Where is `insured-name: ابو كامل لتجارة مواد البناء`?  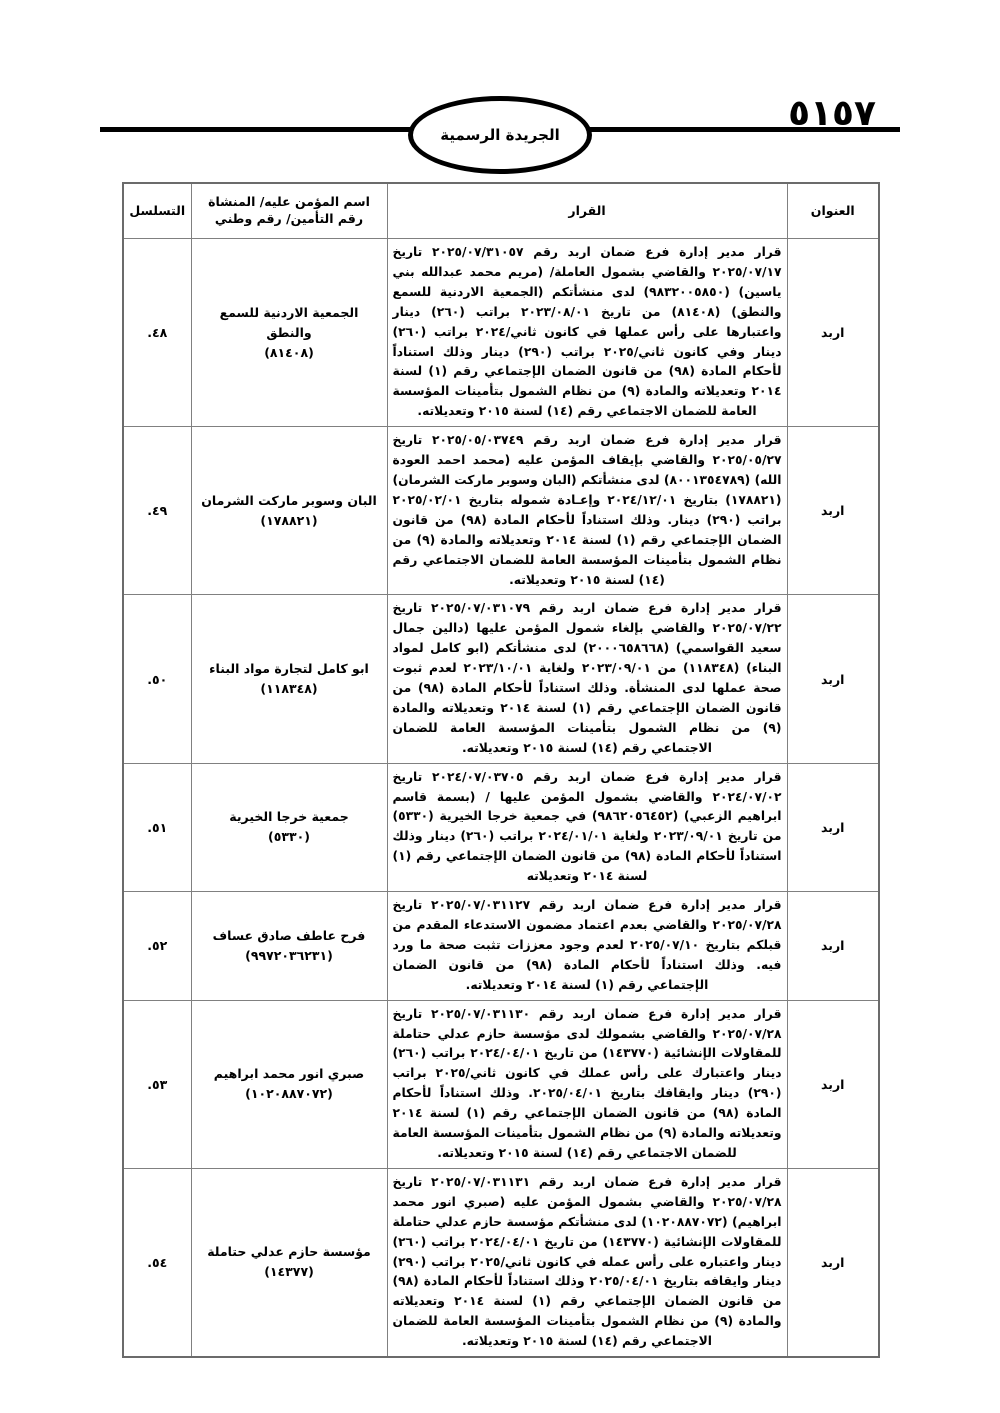 insured-name: ابو كامل لتجارة مواد البناء is located at coordinates (289, 669).